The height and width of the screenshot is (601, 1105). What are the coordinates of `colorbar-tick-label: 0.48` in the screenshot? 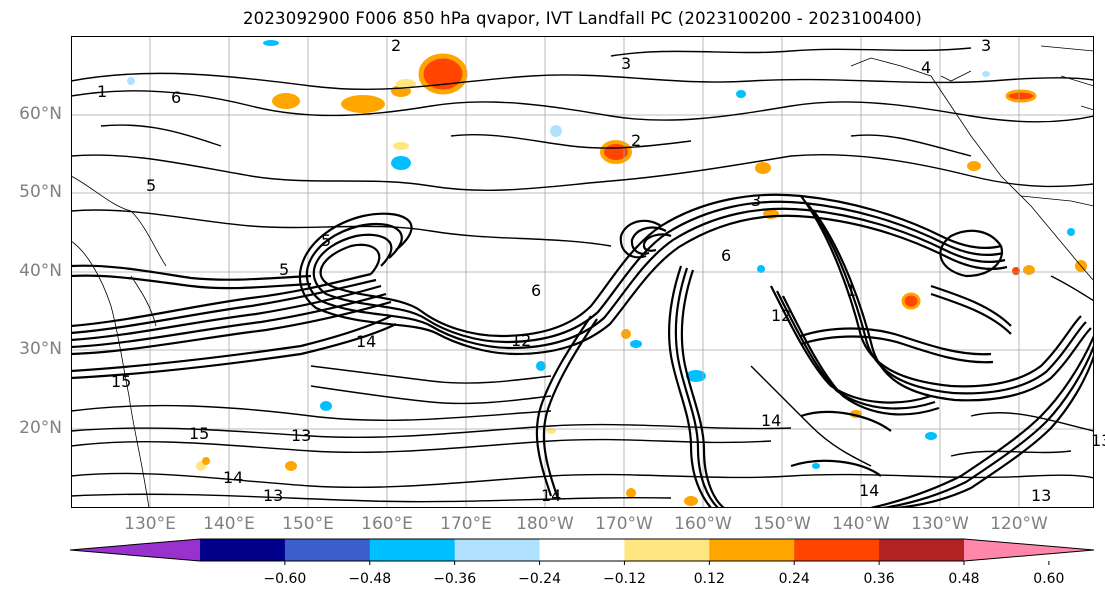 It's located at (964, 579).